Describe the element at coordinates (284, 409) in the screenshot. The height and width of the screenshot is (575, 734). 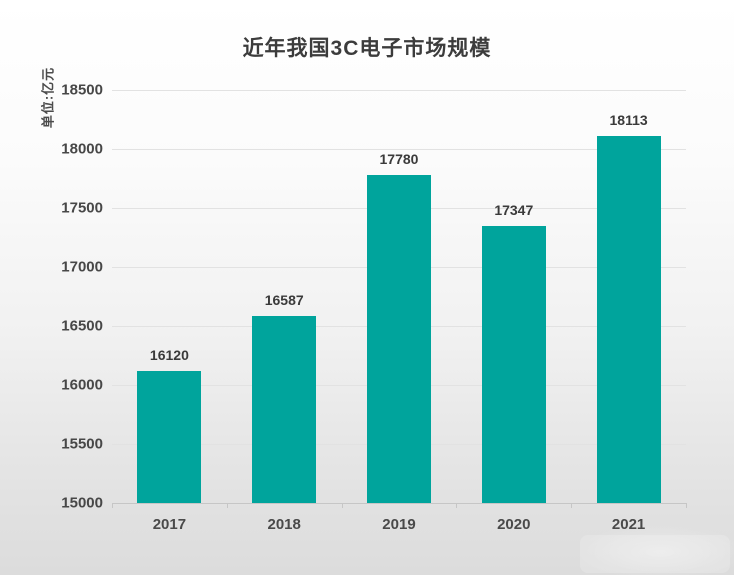
I see `bar-2018` at that location.